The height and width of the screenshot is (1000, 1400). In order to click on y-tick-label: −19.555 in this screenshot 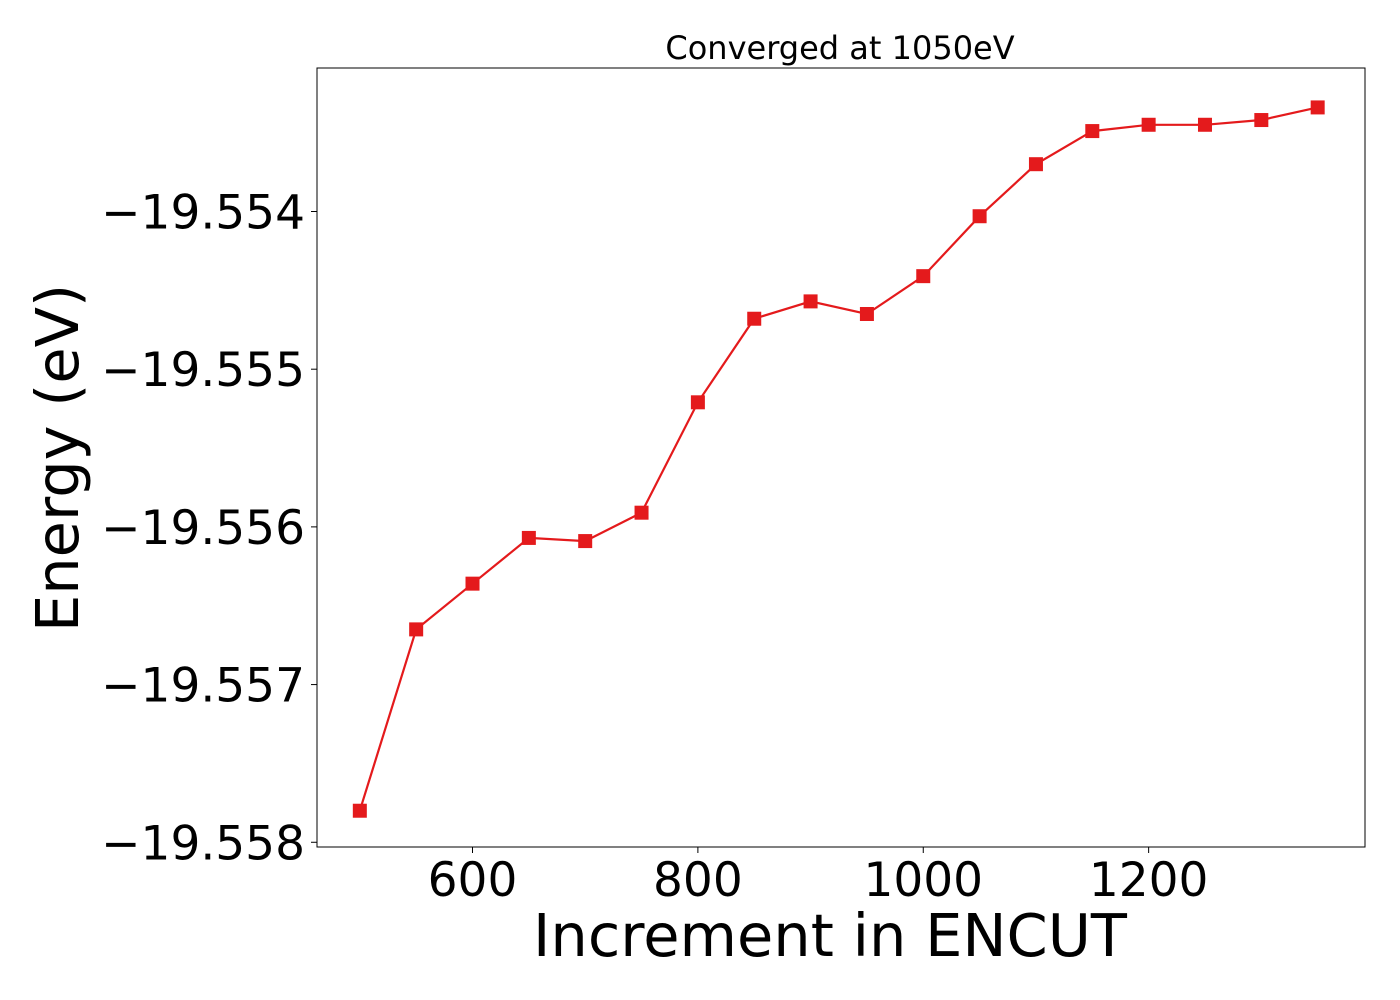, I will do `click(203, 370)`.